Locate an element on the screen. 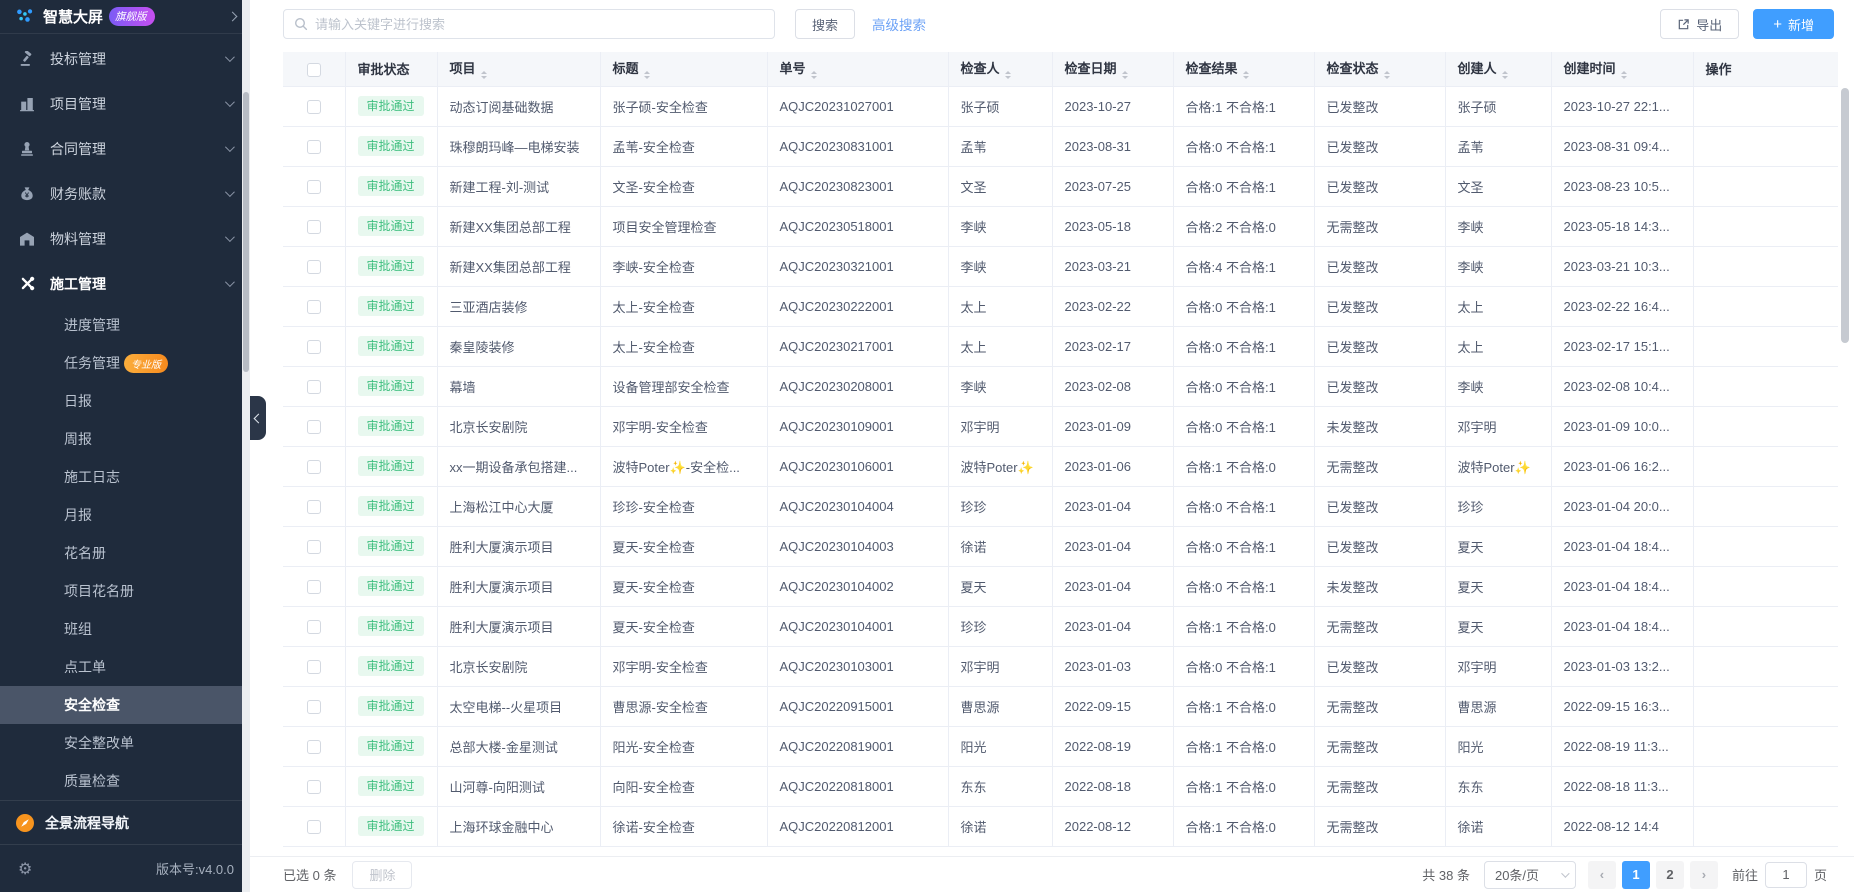 The width and height of the screenshot is (1854, 892). row-checkbox-cell is located at coordinates (314, 146).